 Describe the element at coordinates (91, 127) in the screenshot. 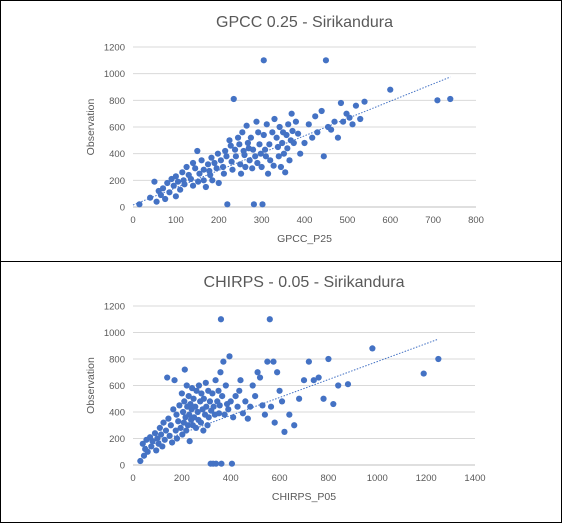

I see `chart0-y-axis-label: Observation` at that location.